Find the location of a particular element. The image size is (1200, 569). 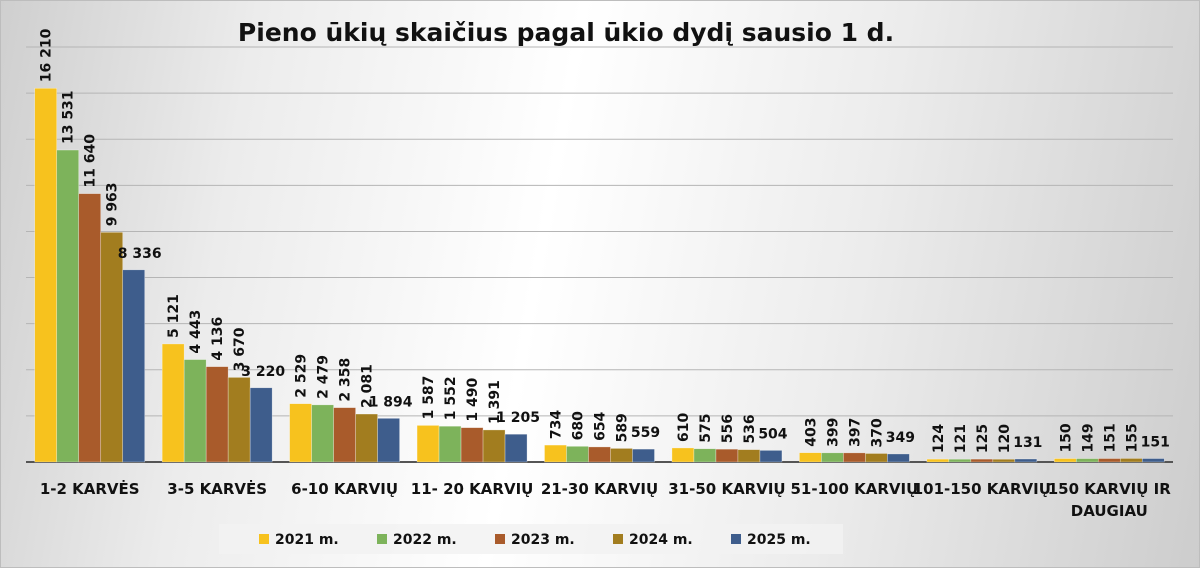

data-label: 3 670 is located at coordinates (240, 349).